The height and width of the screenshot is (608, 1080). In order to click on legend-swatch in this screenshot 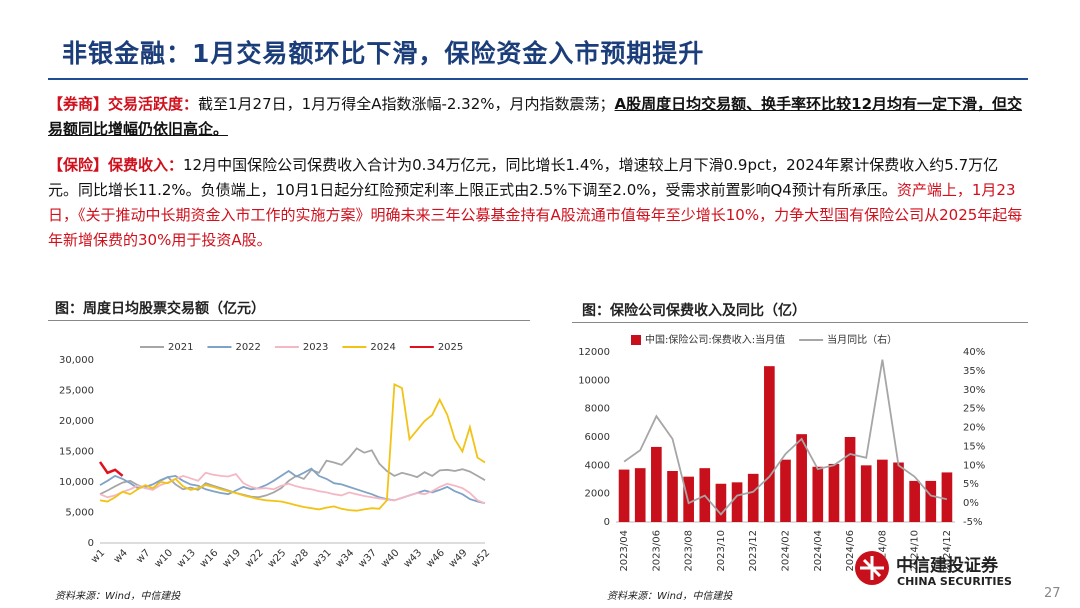, I will do `click(636, 340)`.